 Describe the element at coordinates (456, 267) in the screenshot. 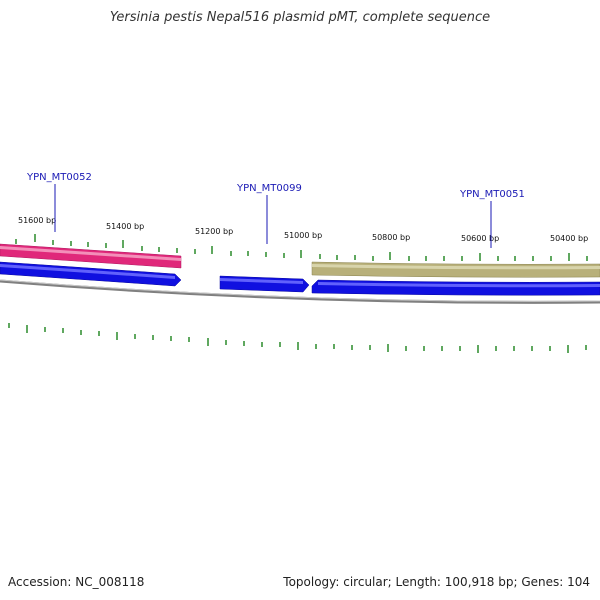

I see `gene-feature-olive-highlight` at that location.